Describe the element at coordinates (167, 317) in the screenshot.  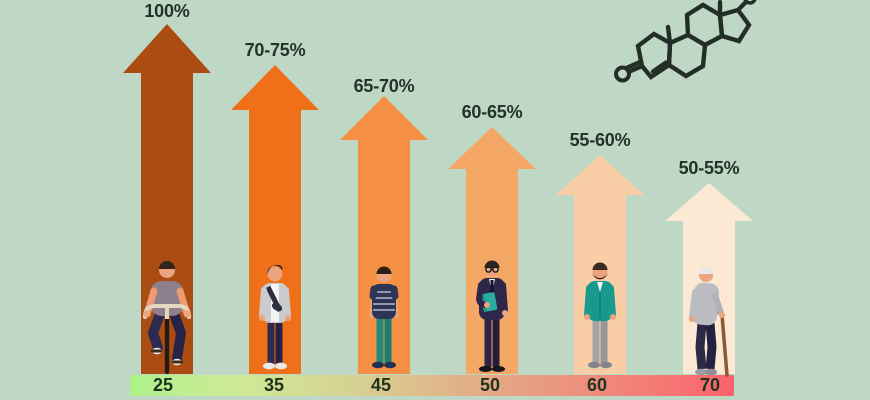
I see `young-man-riding-bicycle-icon` at that location.